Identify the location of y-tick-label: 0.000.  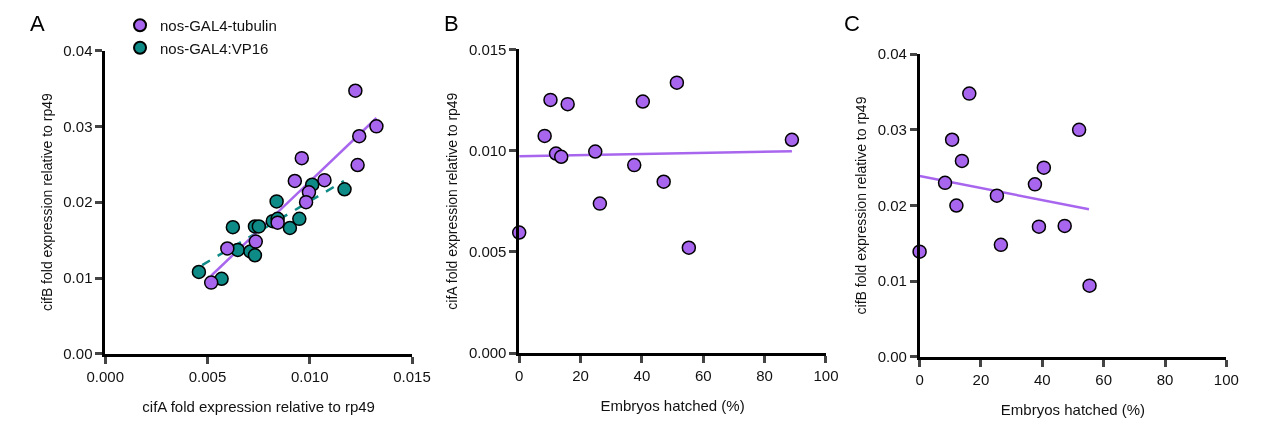
(487, 353).